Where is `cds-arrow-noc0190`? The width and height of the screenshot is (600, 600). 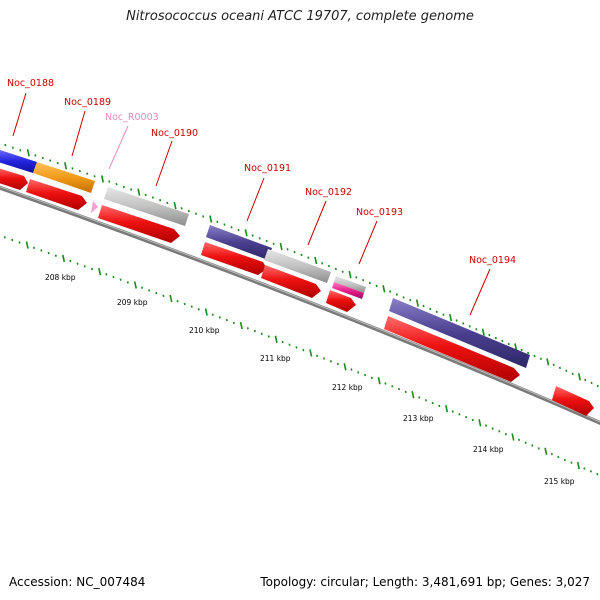
cds-arrow-noc0190 is located at coordinates (139, 224).